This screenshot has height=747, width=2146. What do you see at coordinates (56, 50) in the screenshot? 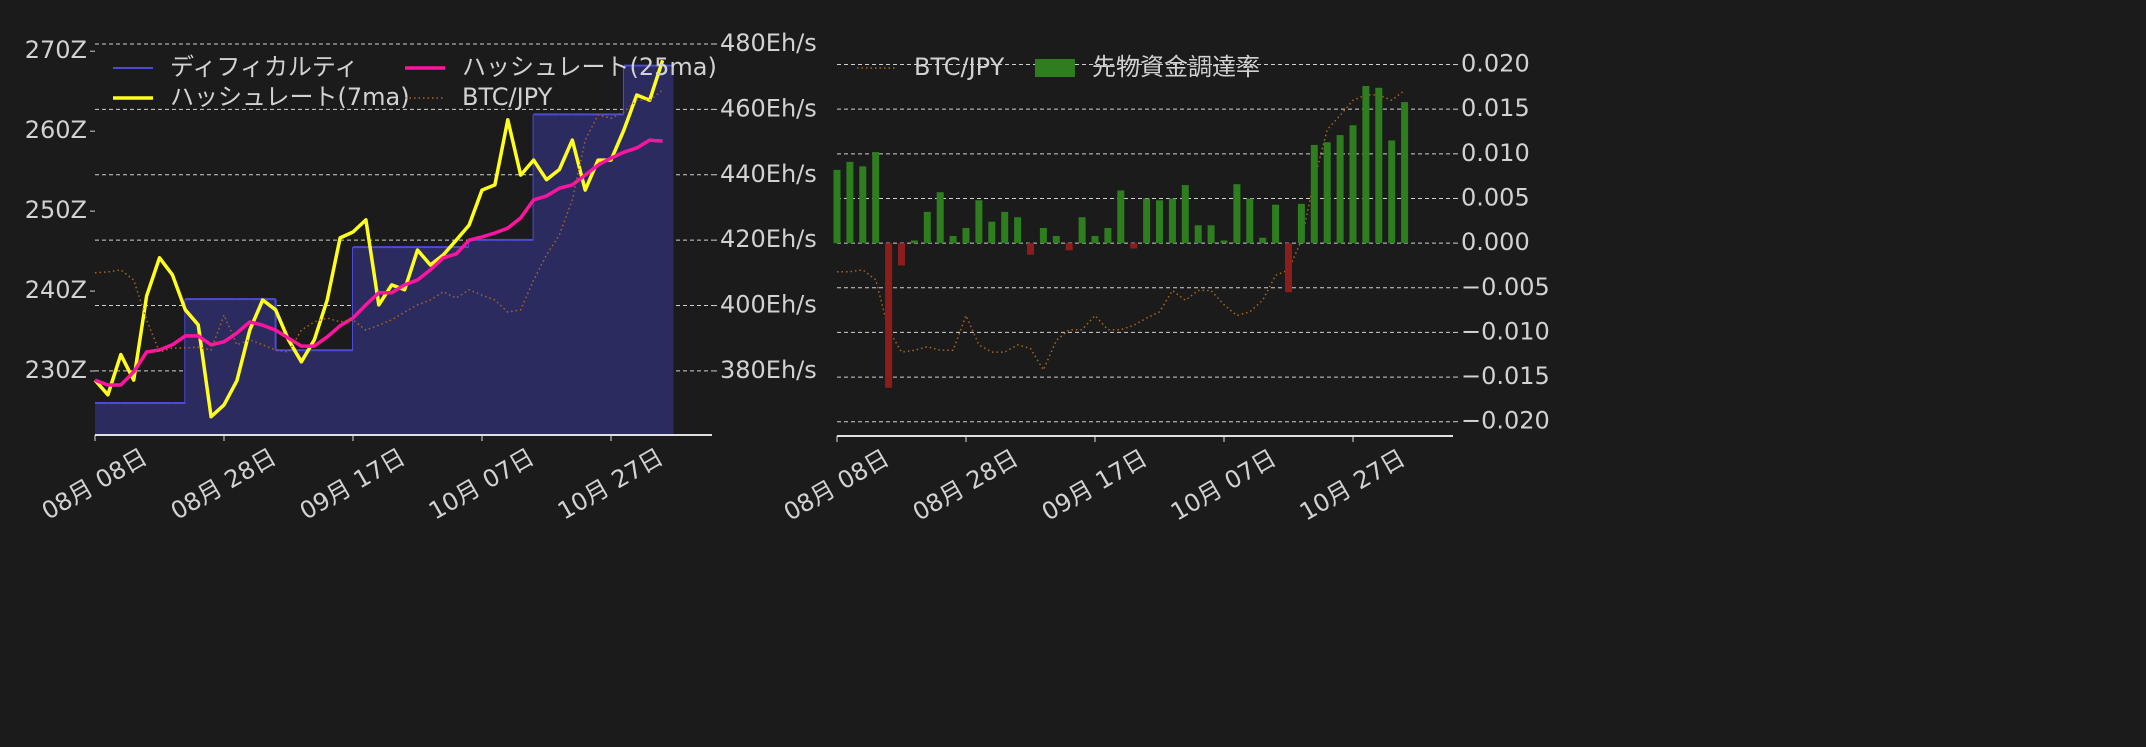
I see `y-tick-label: 270Z` at bounding box center [56, 50].